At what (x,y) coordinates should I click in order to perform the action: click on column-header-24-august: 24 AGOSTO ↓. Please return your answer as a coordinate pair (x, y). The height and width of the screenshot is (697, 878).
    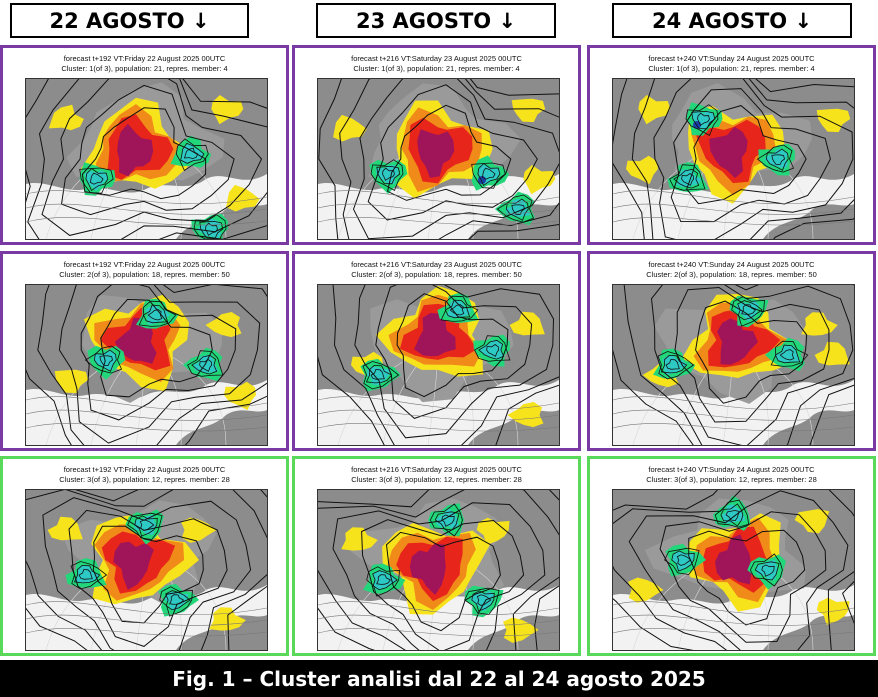
    Looking at the image, I should click on (732, 20).